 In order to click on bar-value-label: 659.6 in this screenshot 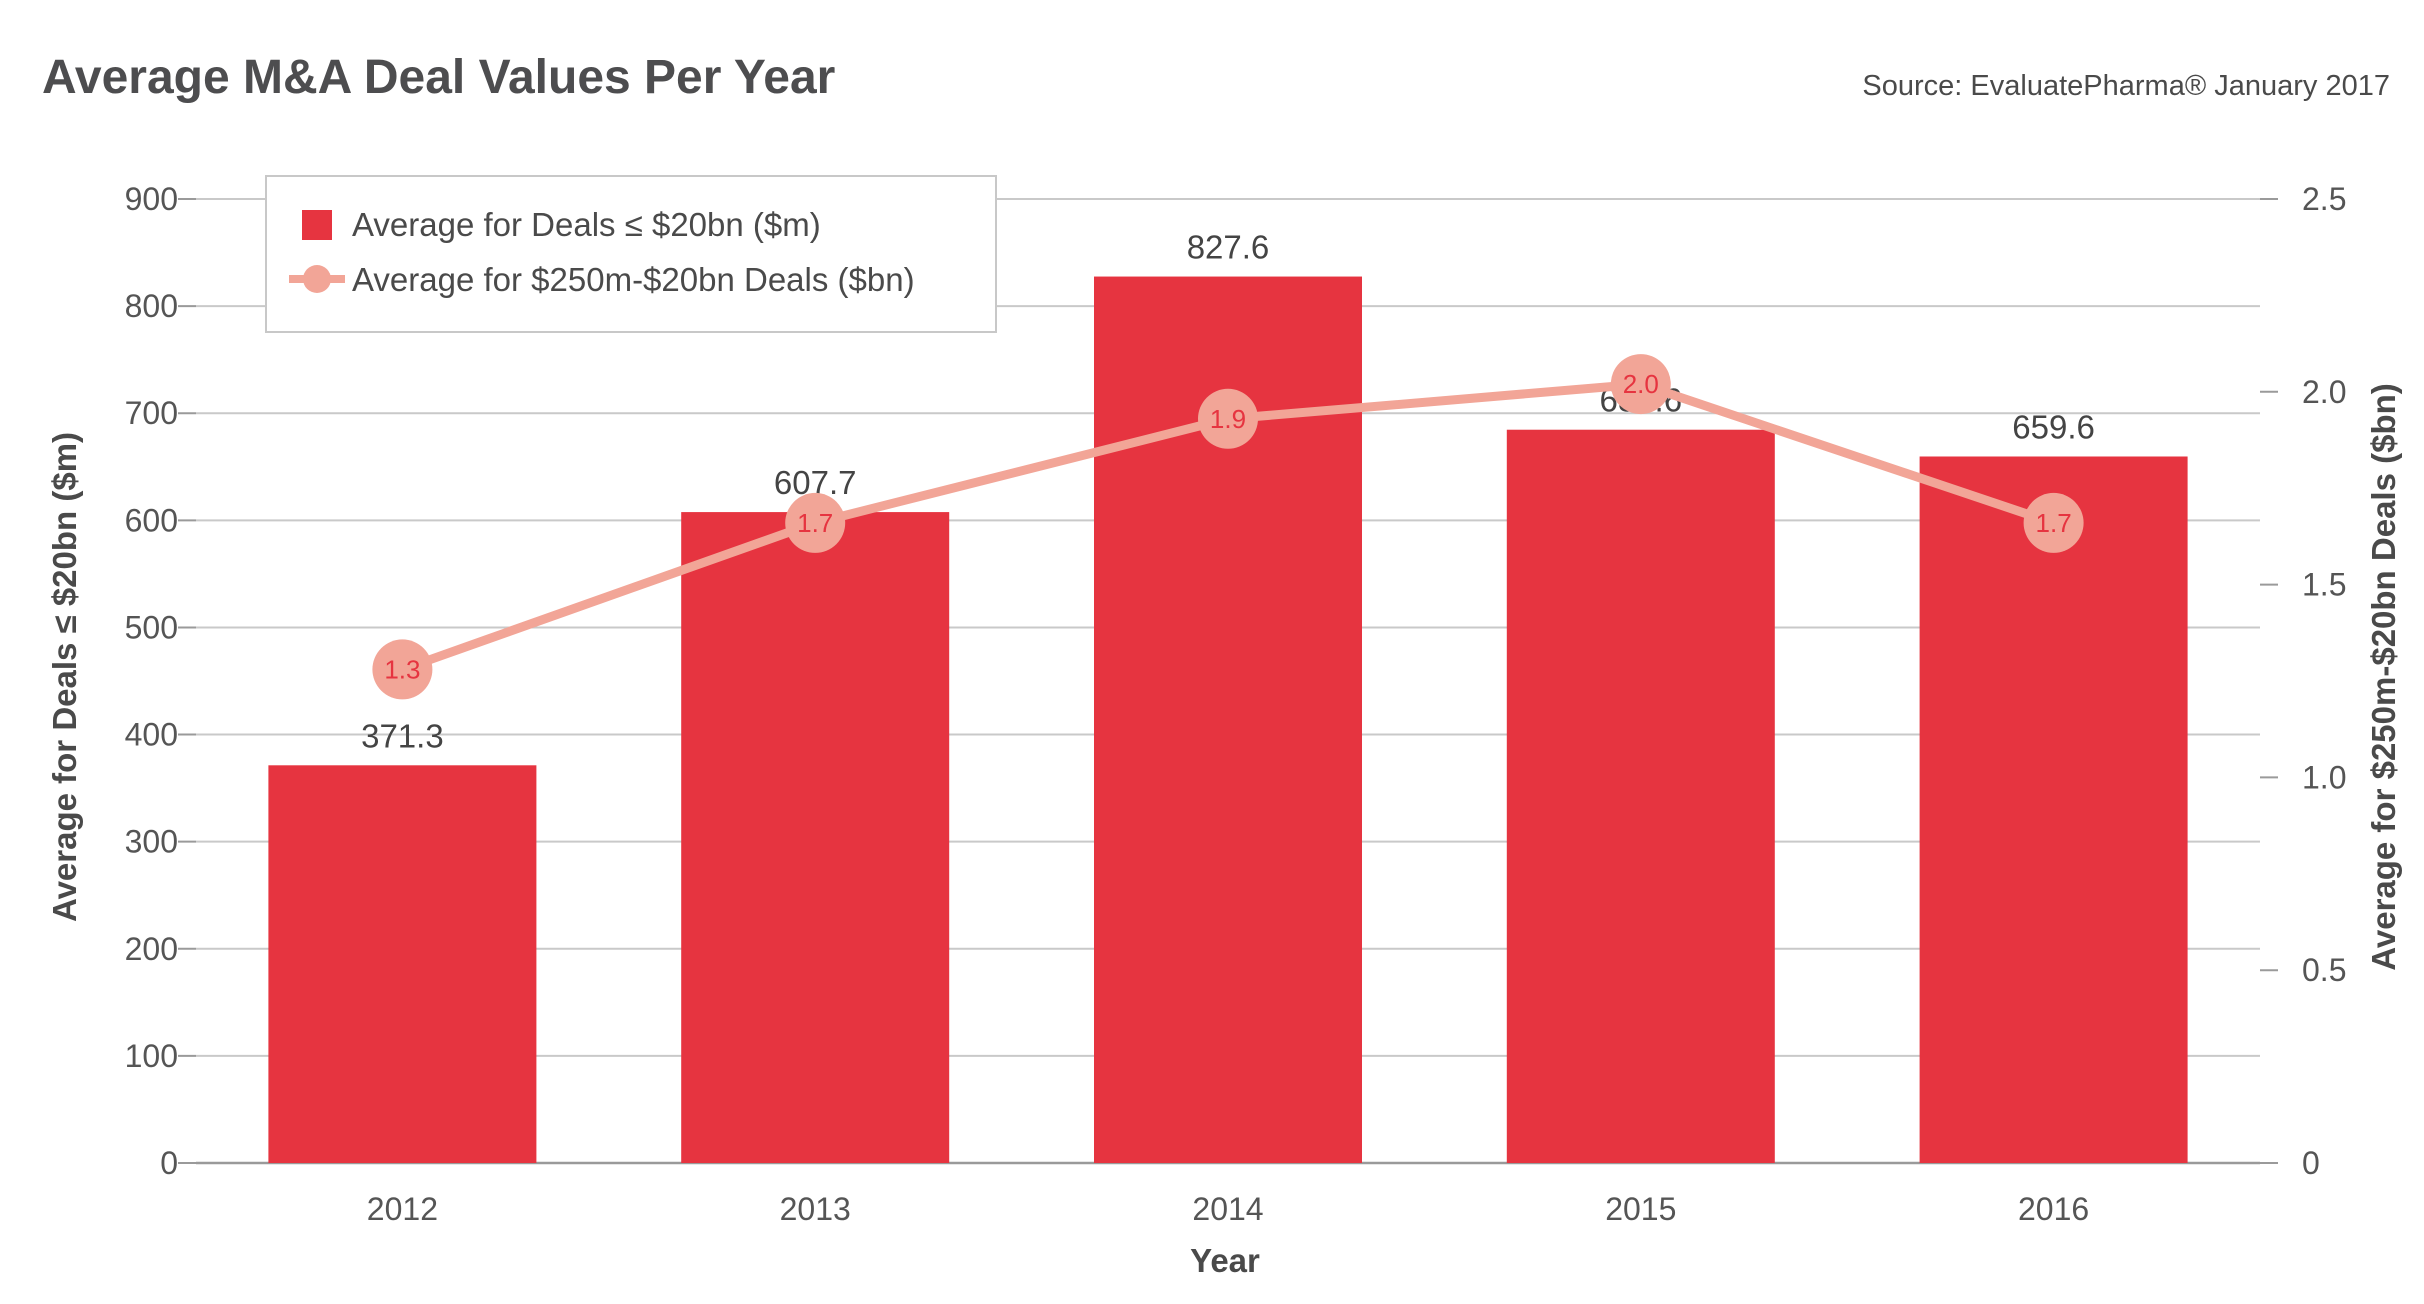, I will do `click(2053, 426)`.